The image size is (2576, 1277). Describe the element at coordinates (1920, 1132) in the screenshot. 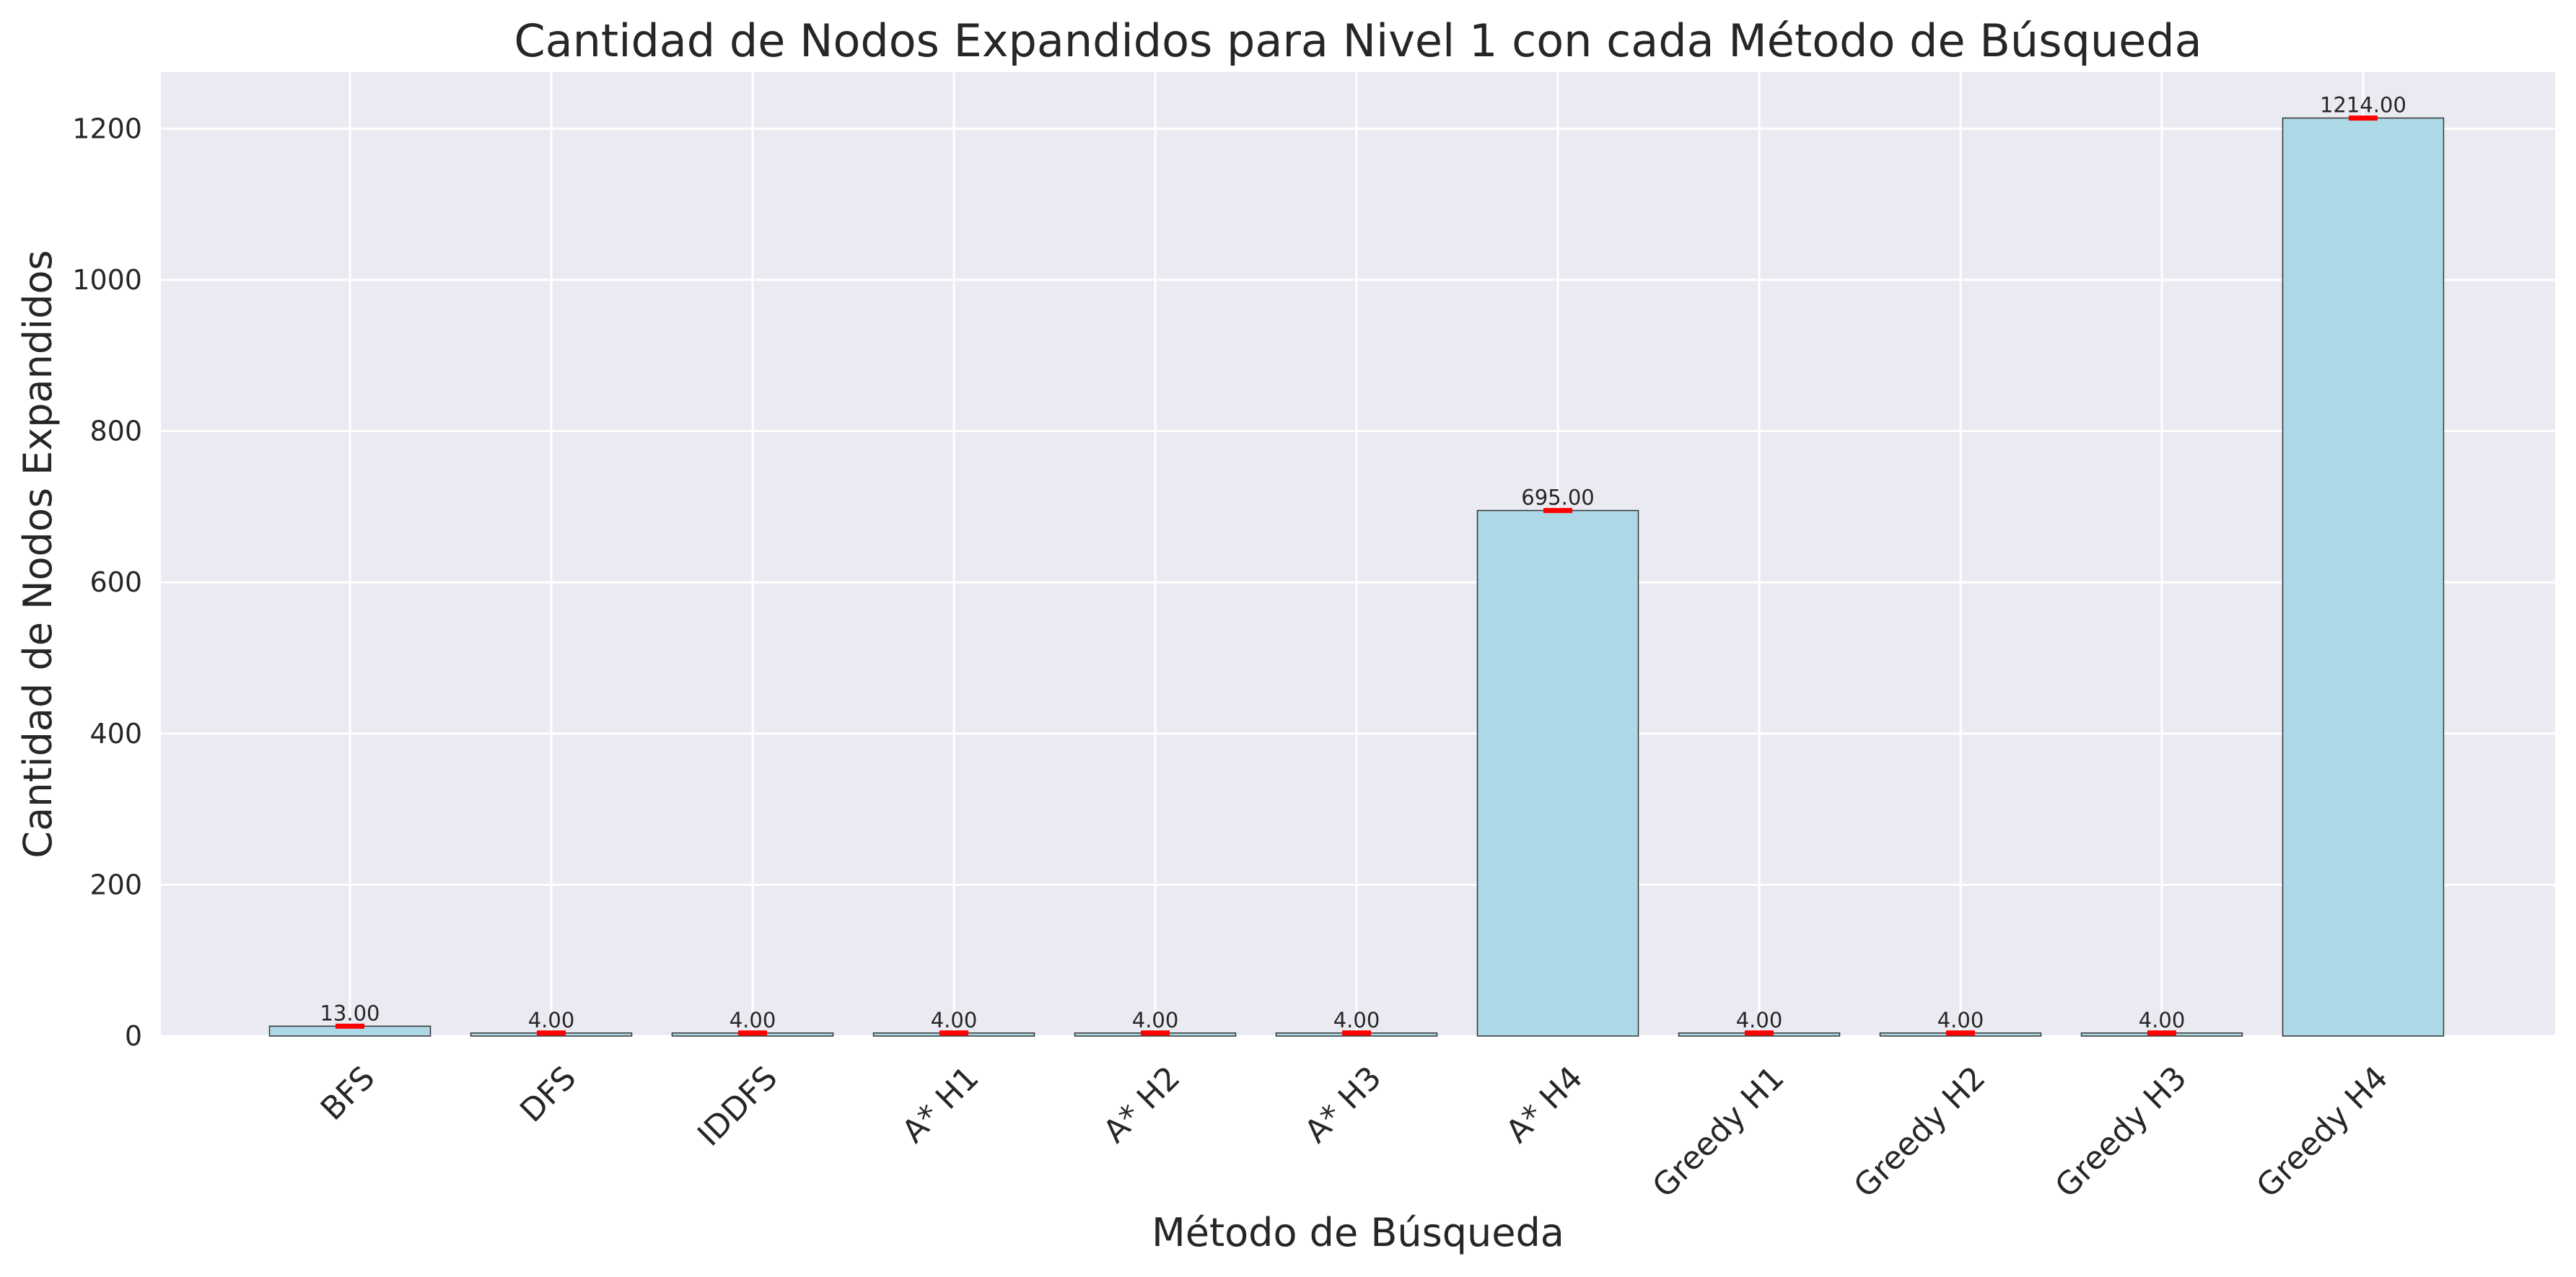

I see `x-tick-label: Greedy H2` at that location.